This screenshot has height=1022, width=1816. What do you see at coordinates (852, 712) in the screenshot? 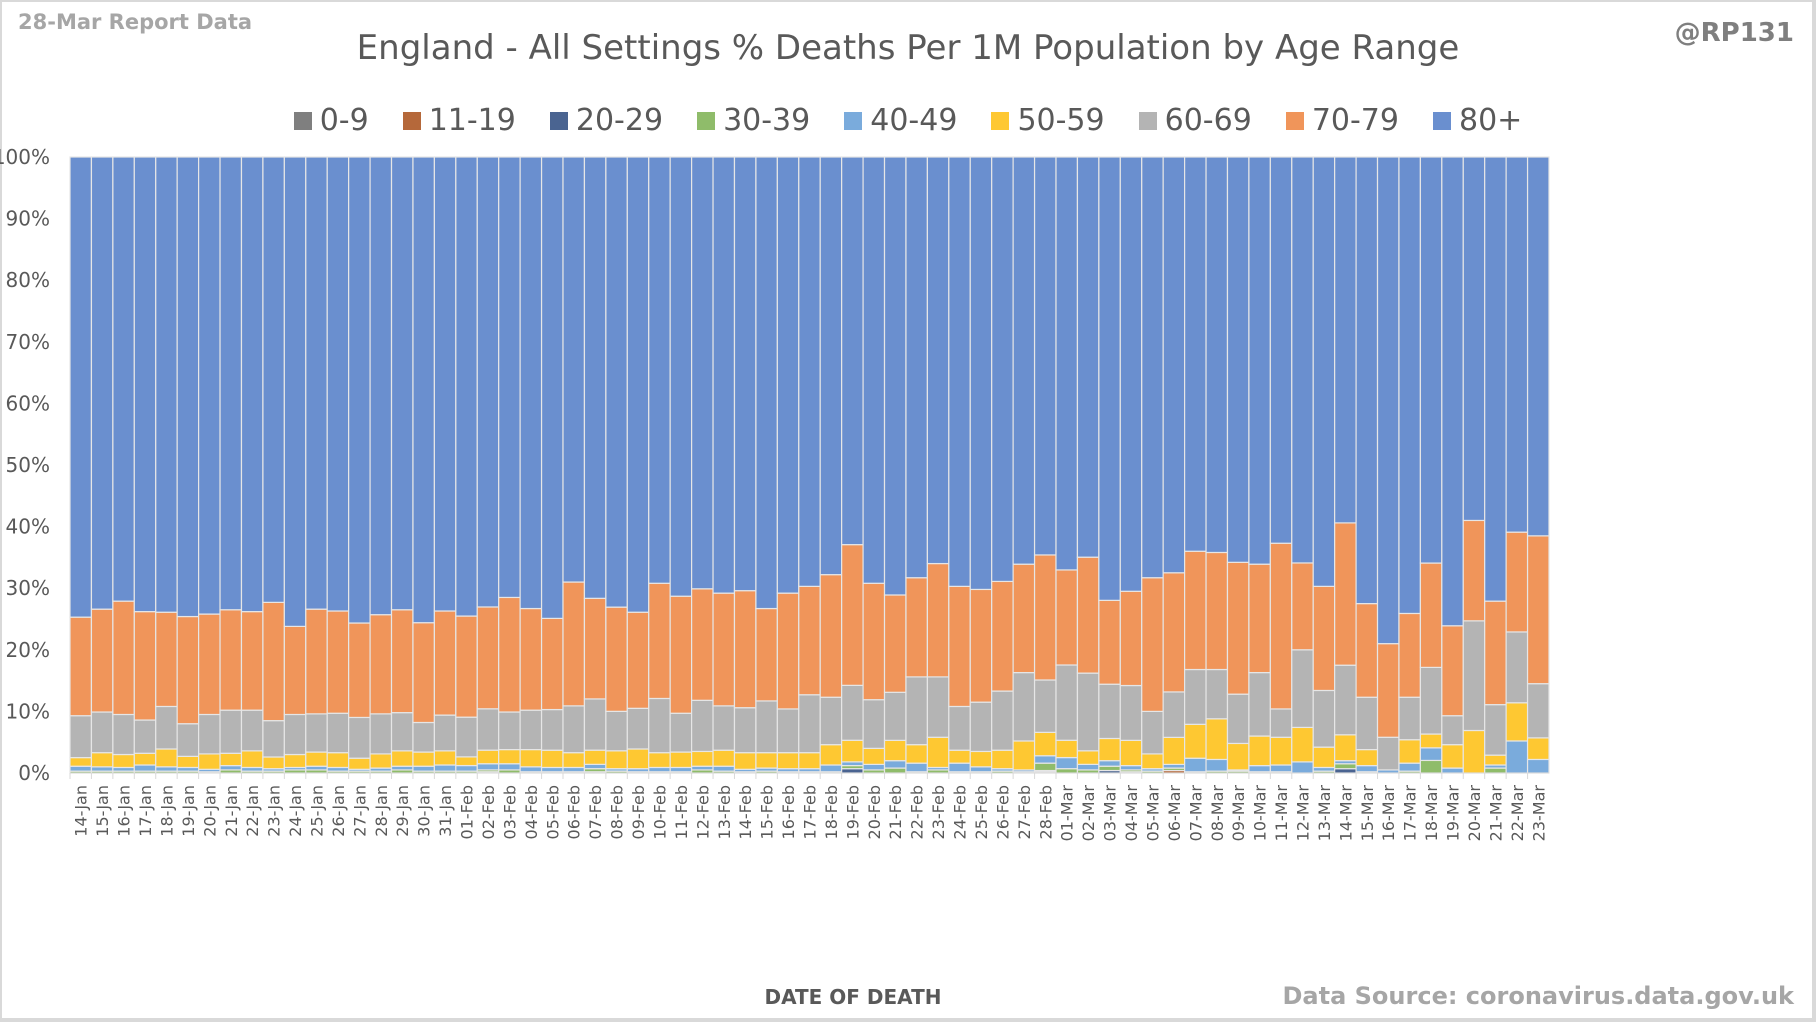
I see `bar-segment-60-69-19-Feb` at bounding box center [852, 712].